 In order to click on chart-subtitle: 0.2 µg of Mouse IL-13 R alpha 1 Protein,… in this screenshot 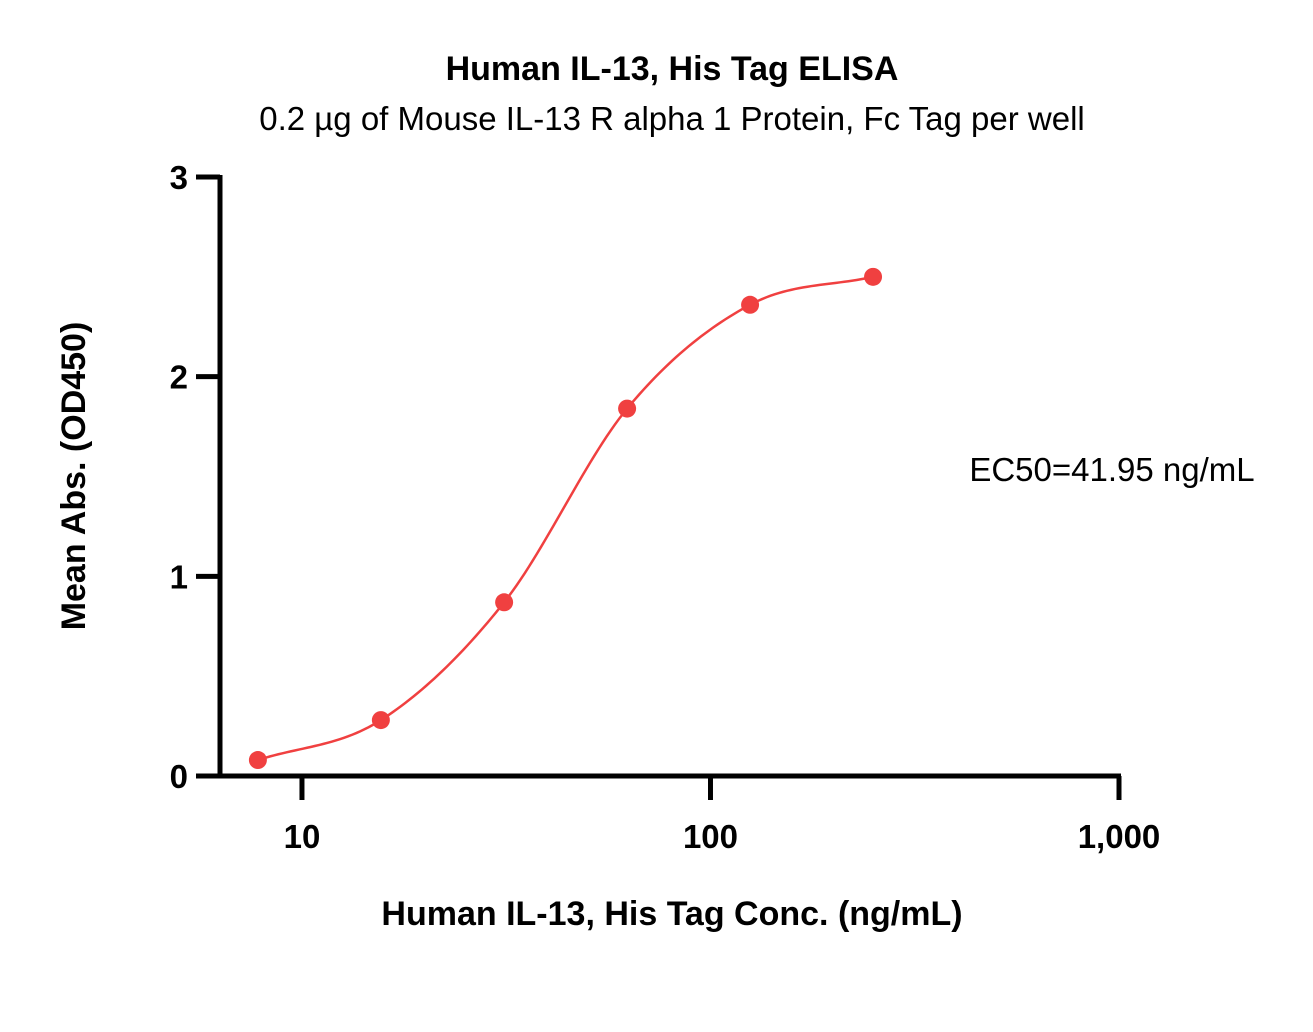, I will do `click(672, 118)`.